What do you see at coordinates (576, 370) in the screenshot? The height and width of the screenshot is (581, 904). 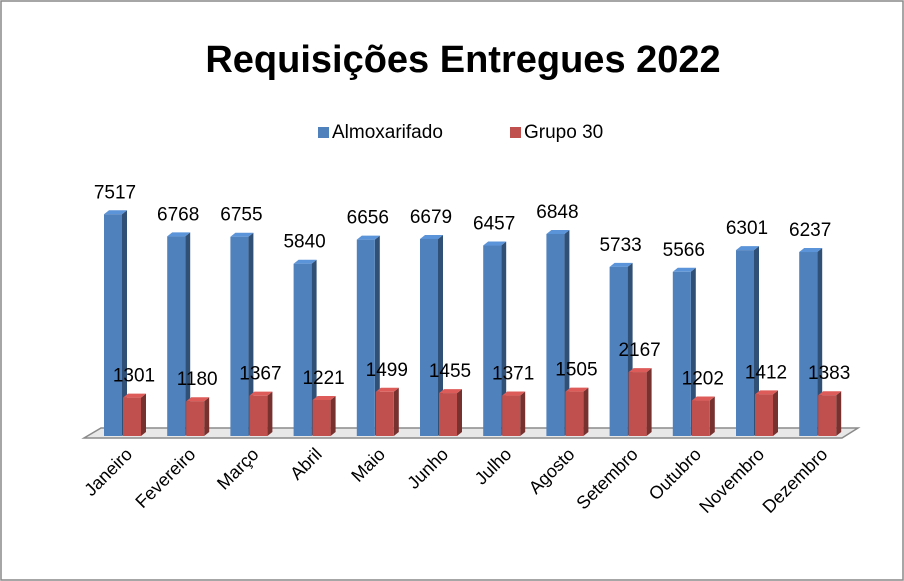 I see `data-label: 1505` at bounding box center [576, 370].